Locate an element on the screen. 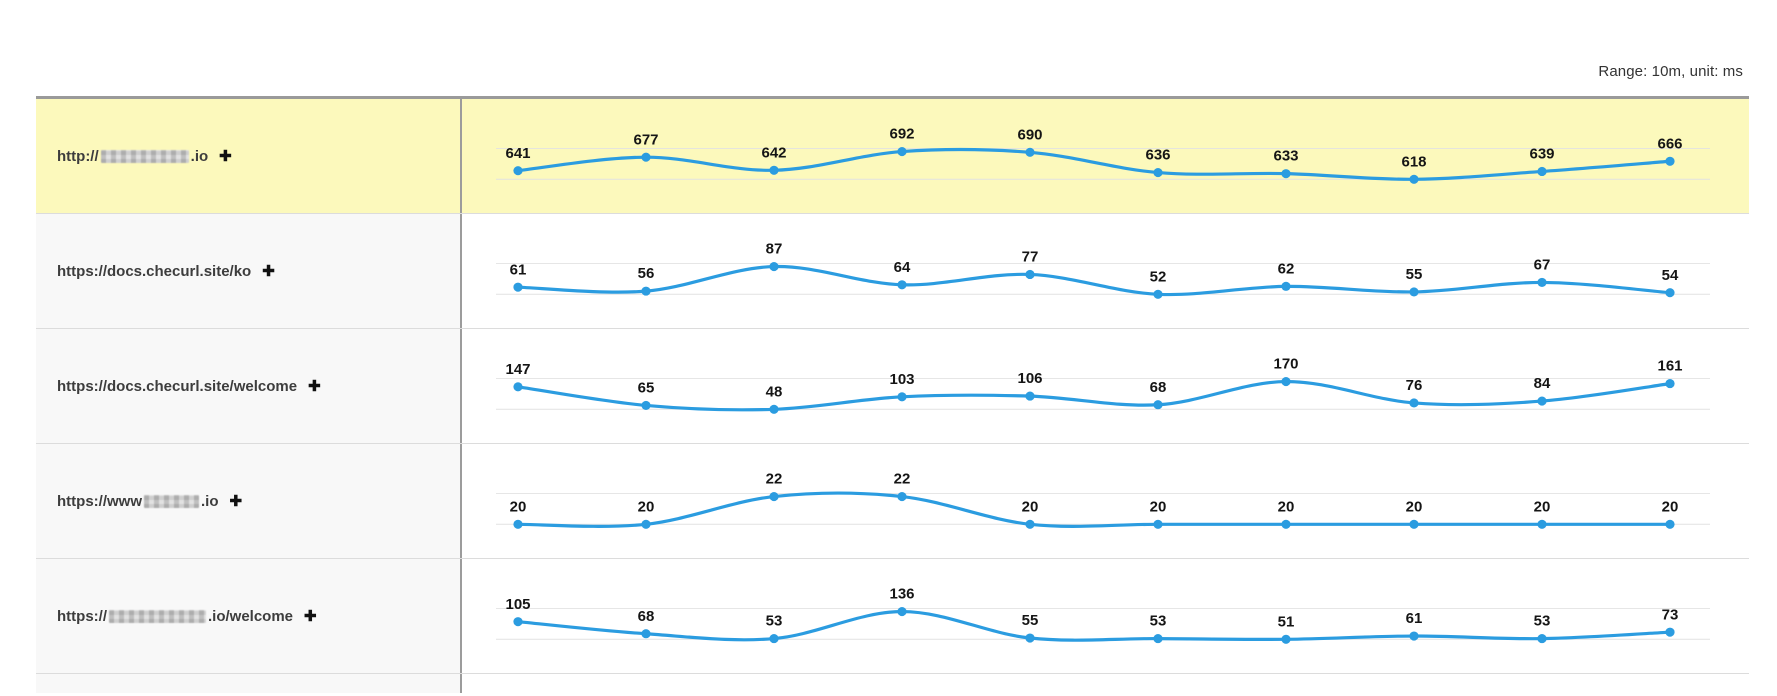 This screenshot has width=1777, height=696. data-point-value: 77 is located at coordinates (1030, 257).